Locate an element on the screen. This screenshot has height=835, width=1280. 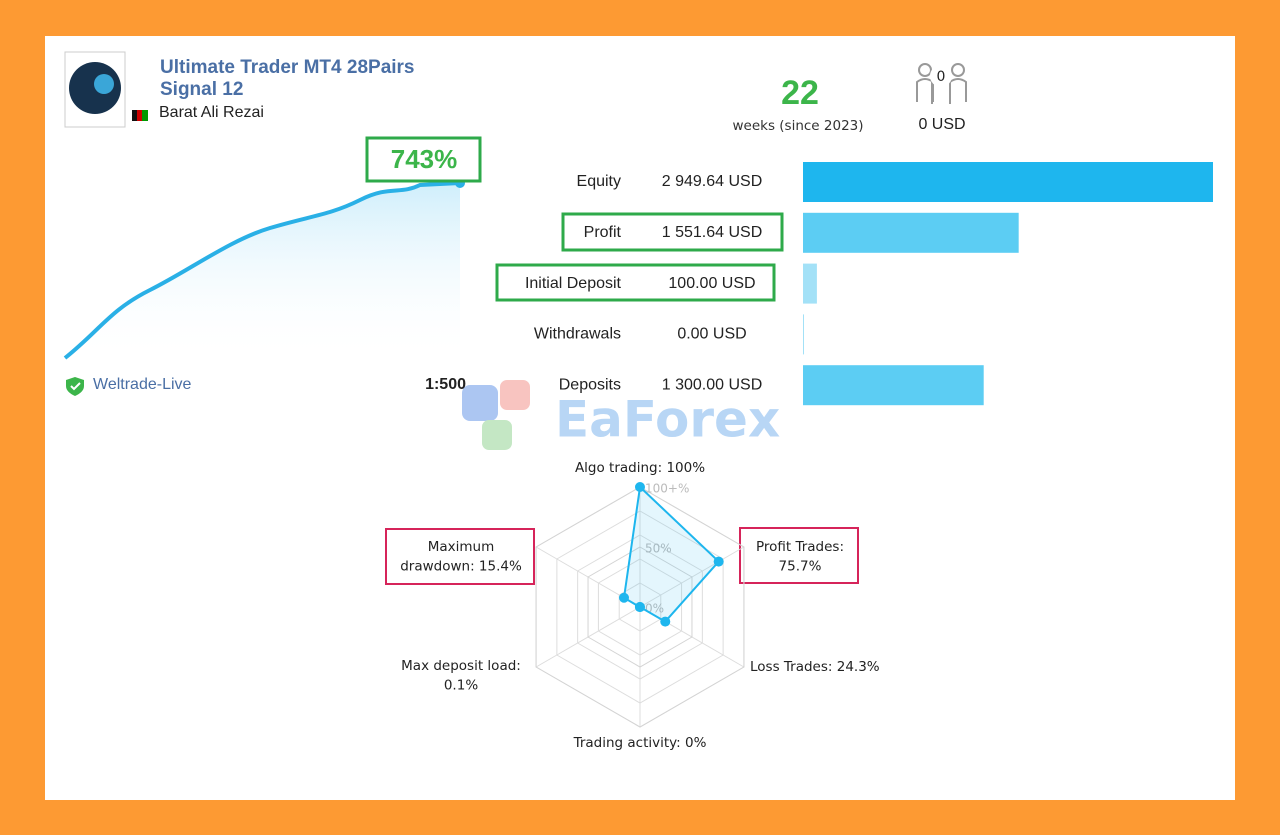
verified-check is located at coordinates (75, 386).